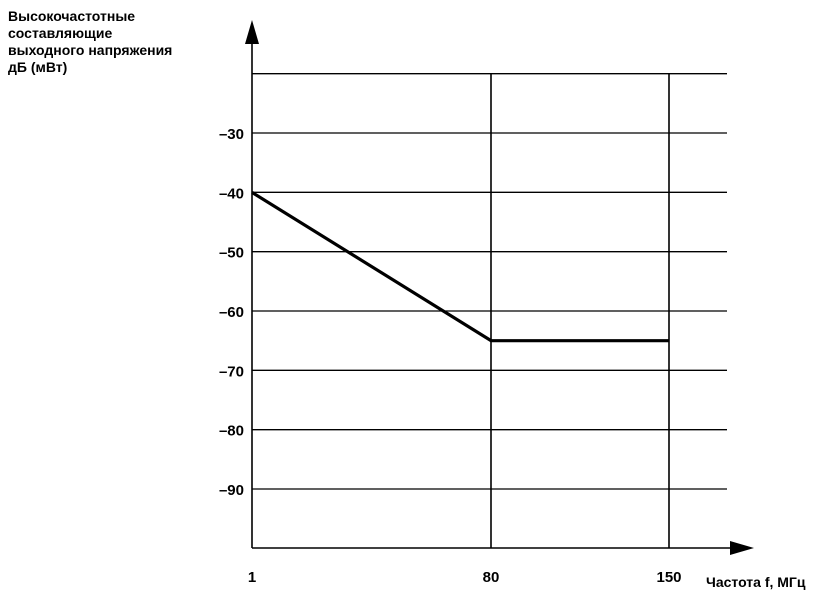 The width and height of the screenshot is (840, 596). Describe the element at coordinates (252, 577) in the screenshot. I see `x-tick-label: 1` at that location.